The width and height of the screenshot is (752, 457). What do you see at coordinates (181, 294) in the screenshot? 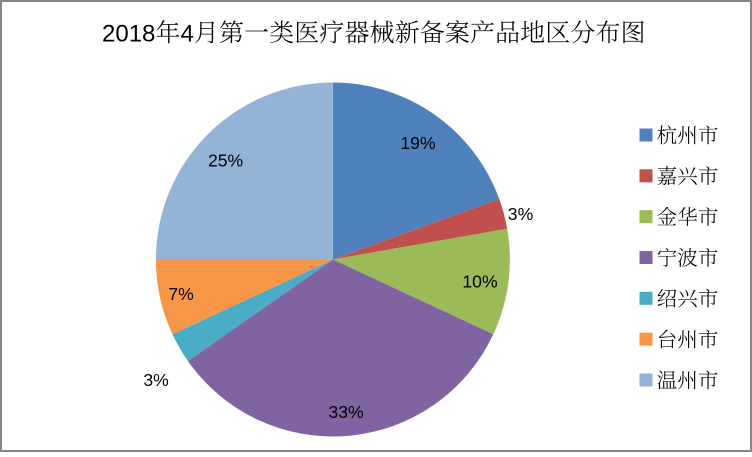
I see `svg-text: 7%` at bounding box center [181, 294].